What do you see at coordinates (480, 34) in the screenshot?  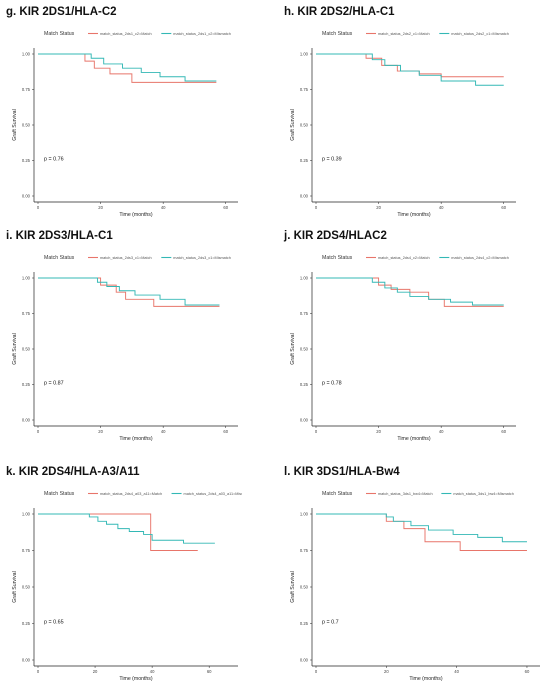 I see `legend-entry: match_status_2ds2_c1=Mismatch` at bounding box center [480, 34].